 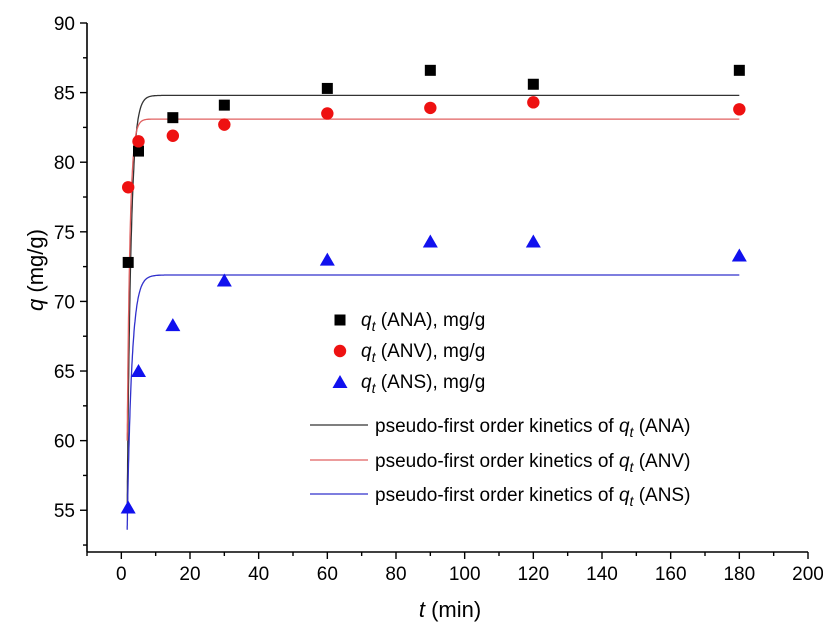 What do you see at coordinates (35, 304) in the screenshot?
I see `y-axis-var: q` at bounding box center [35, 304].